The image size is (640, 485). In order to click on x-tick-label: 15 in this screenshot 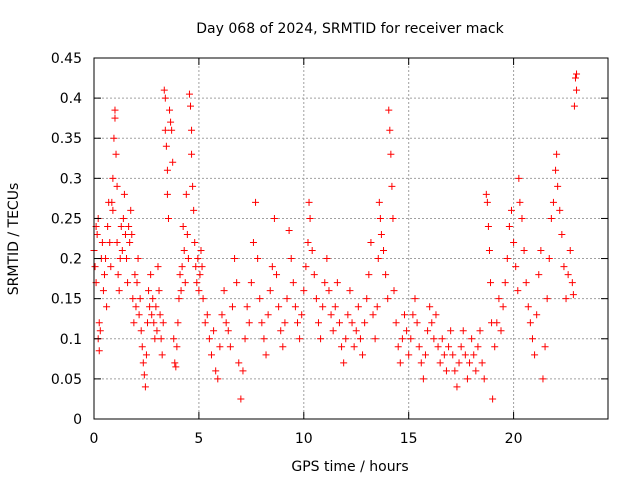, I will do `click(409, 439)`.